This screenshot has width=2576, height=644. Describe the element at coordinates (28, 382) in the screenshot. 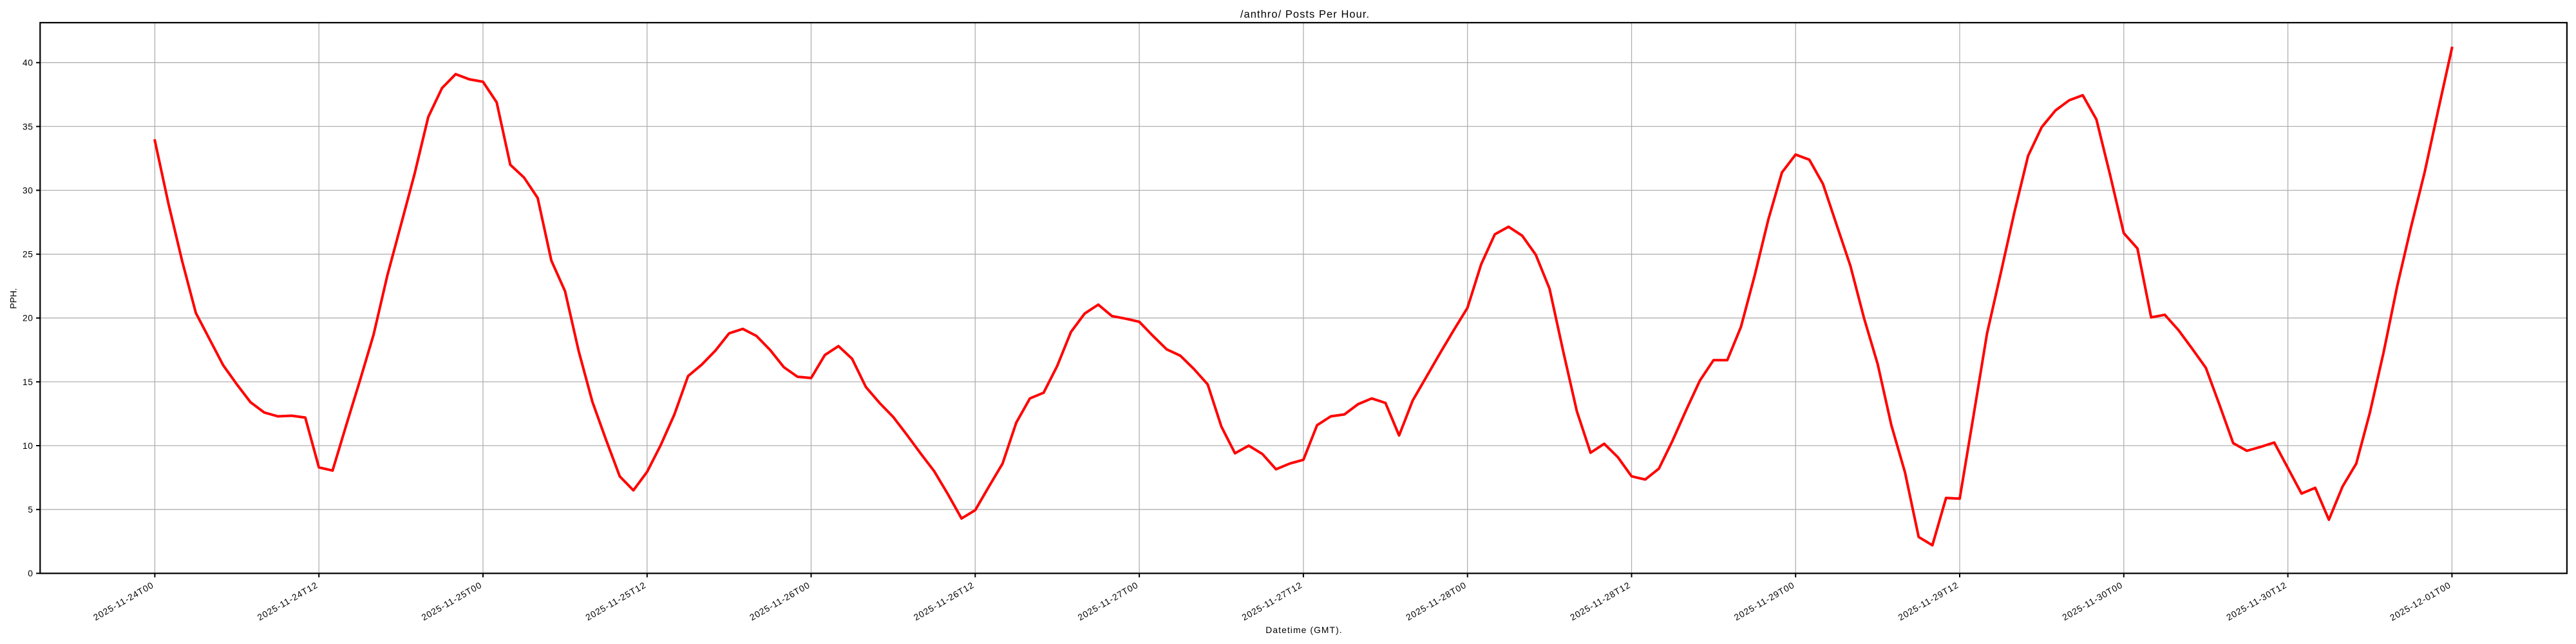

I see `svg-text: 15` at that location.